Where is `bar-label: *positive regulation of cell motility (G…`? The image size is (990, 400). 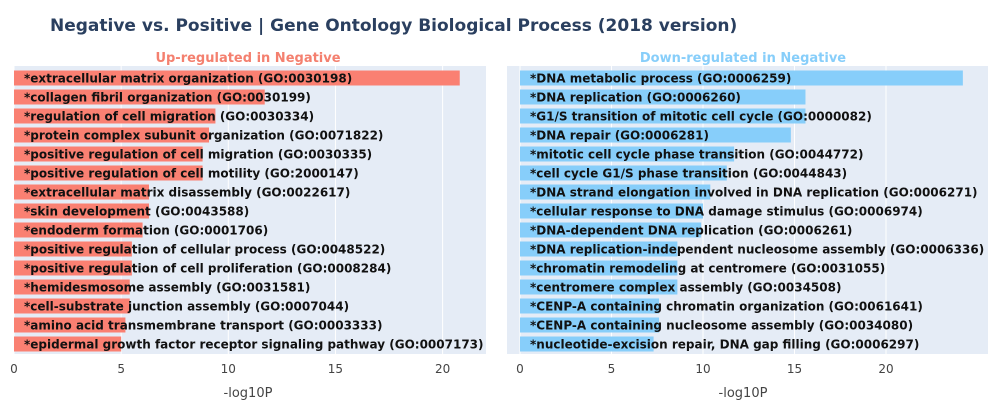 bar-label: *positive regulation of cell motility (G… is located at coordinates (191, 174).